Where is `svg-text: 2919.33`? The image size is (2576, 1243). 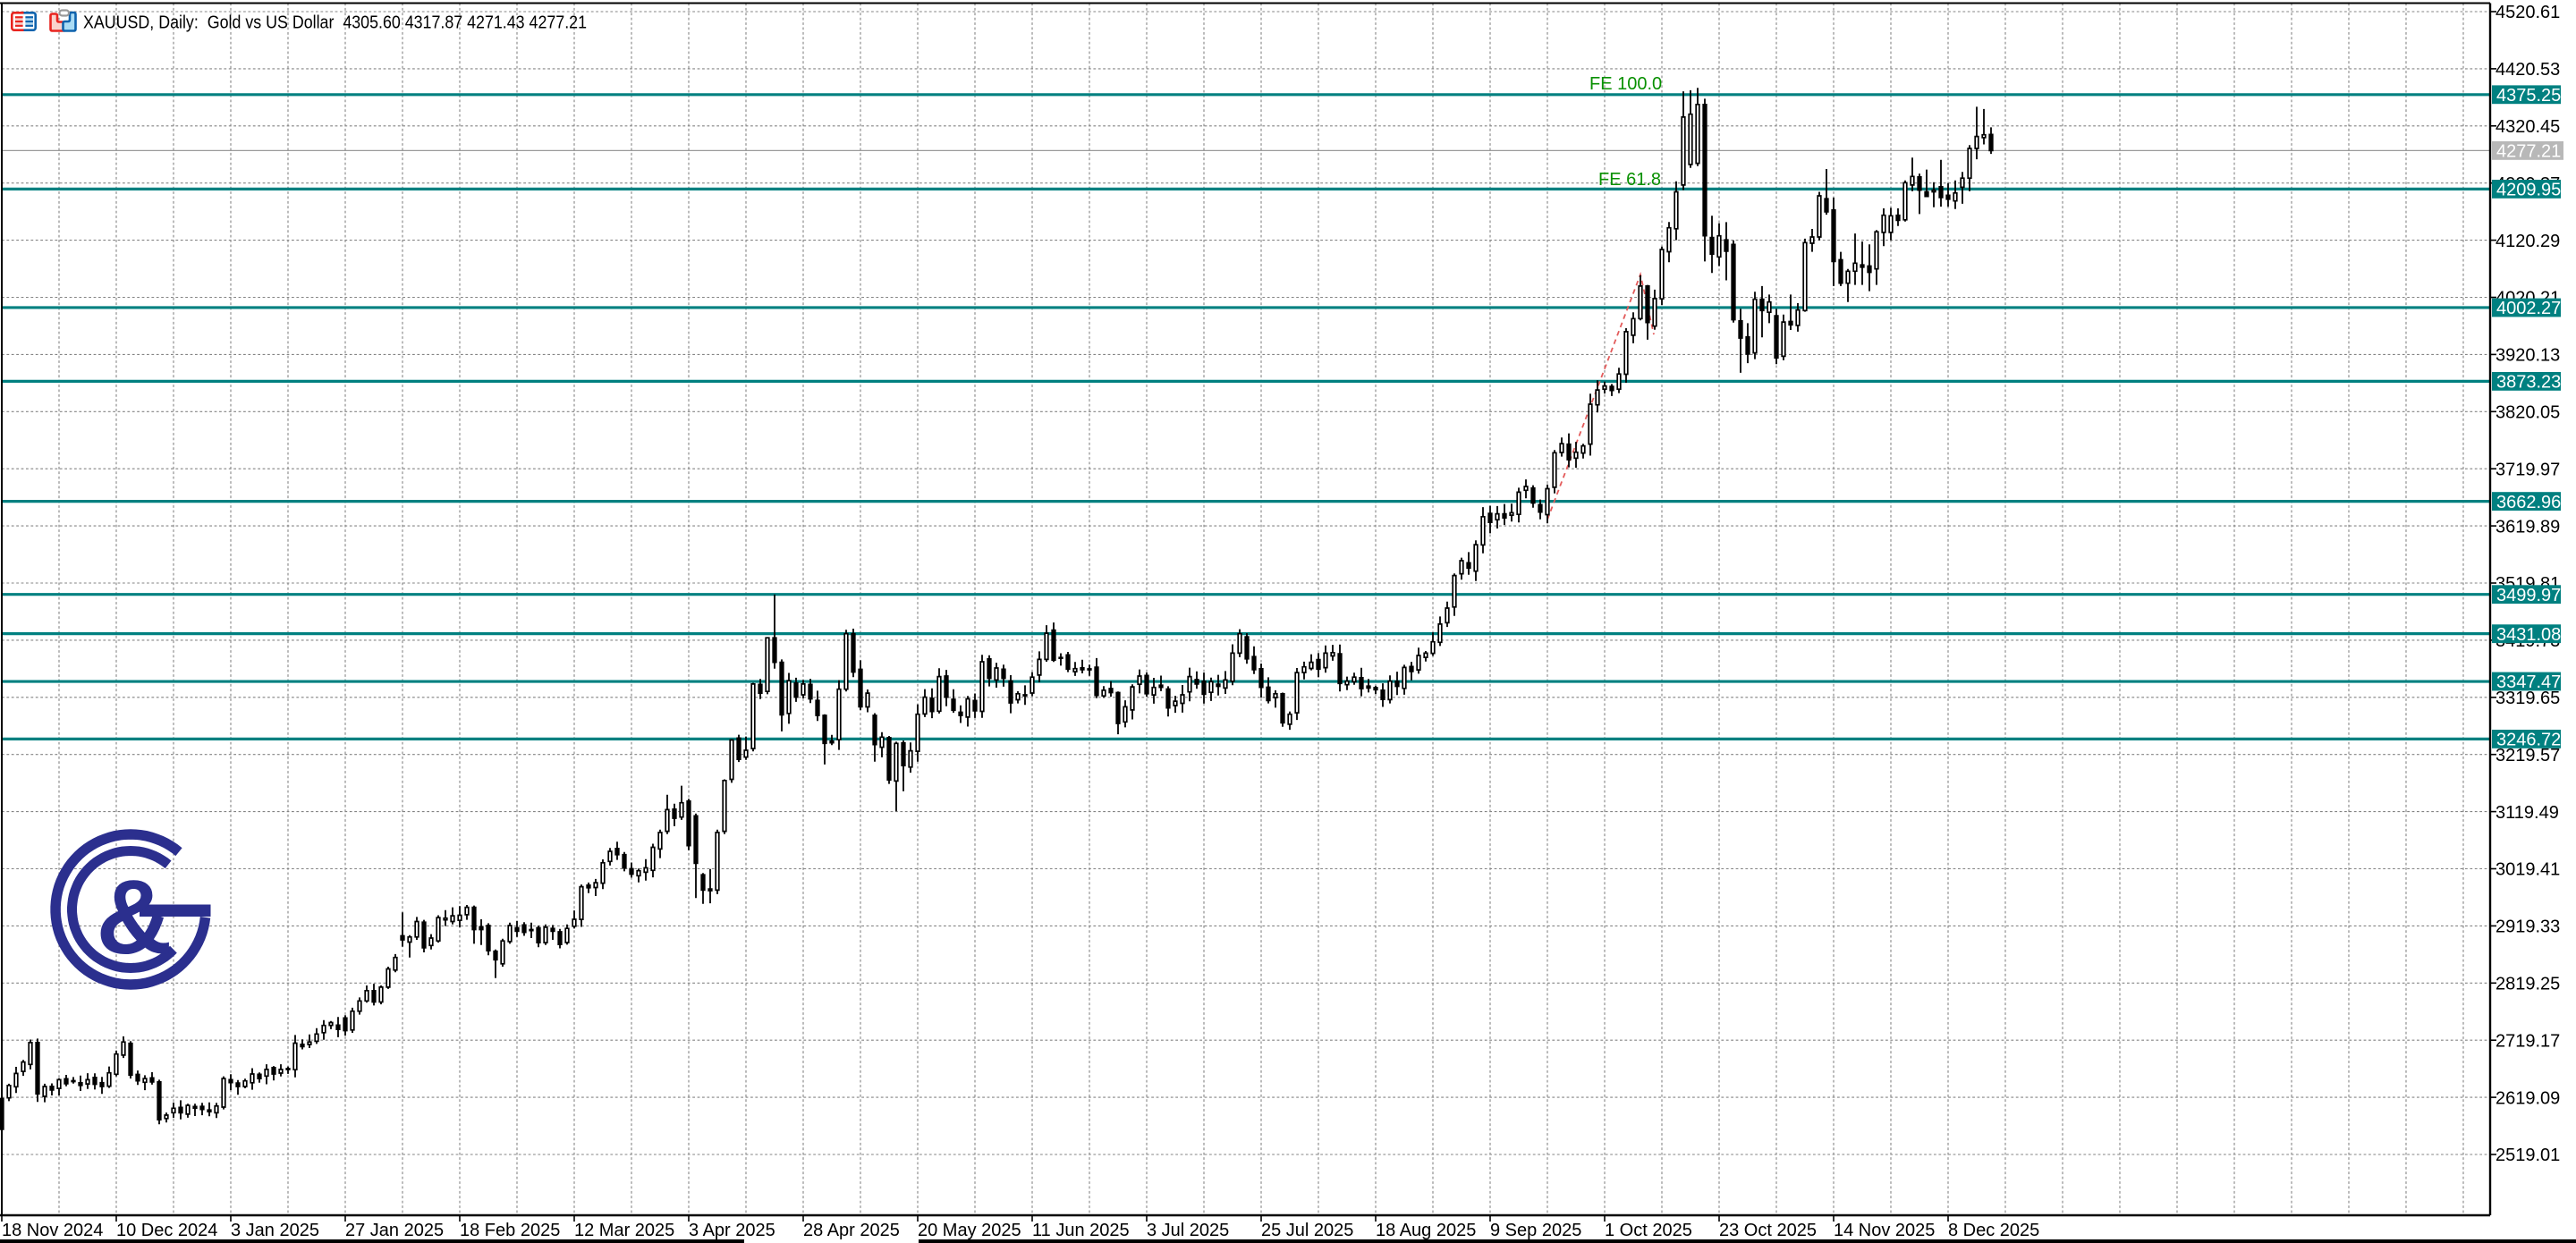
svg-text: 2919.33 is located at coordinates (2528, 927).